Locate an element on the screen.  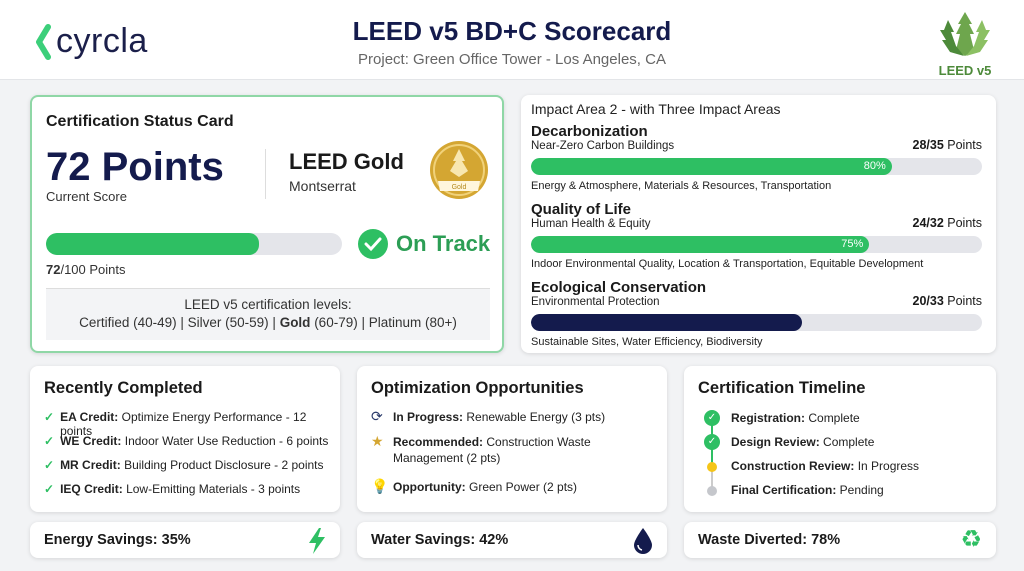
points-value: 72 Points is located at coordinates (135, 167).